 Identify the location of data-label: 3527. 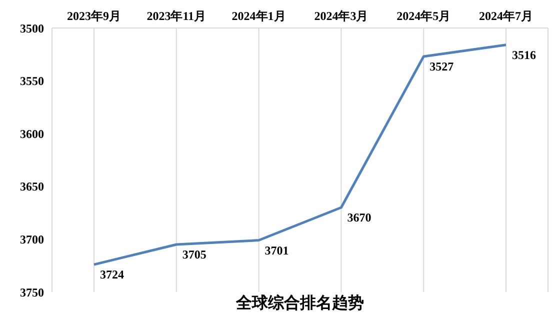
(442, 67).